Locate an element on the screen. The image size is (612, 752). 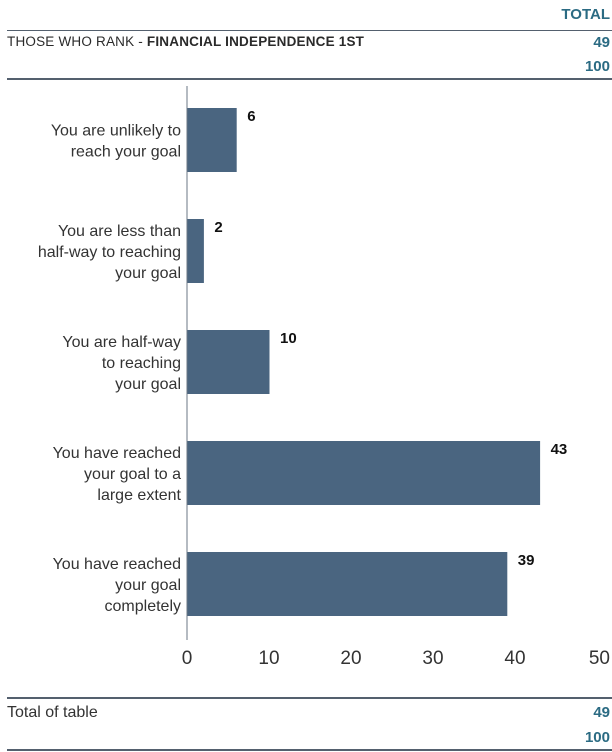
category-label-2: You are half-way to reaching your goal is located at coordinates (121, 363).